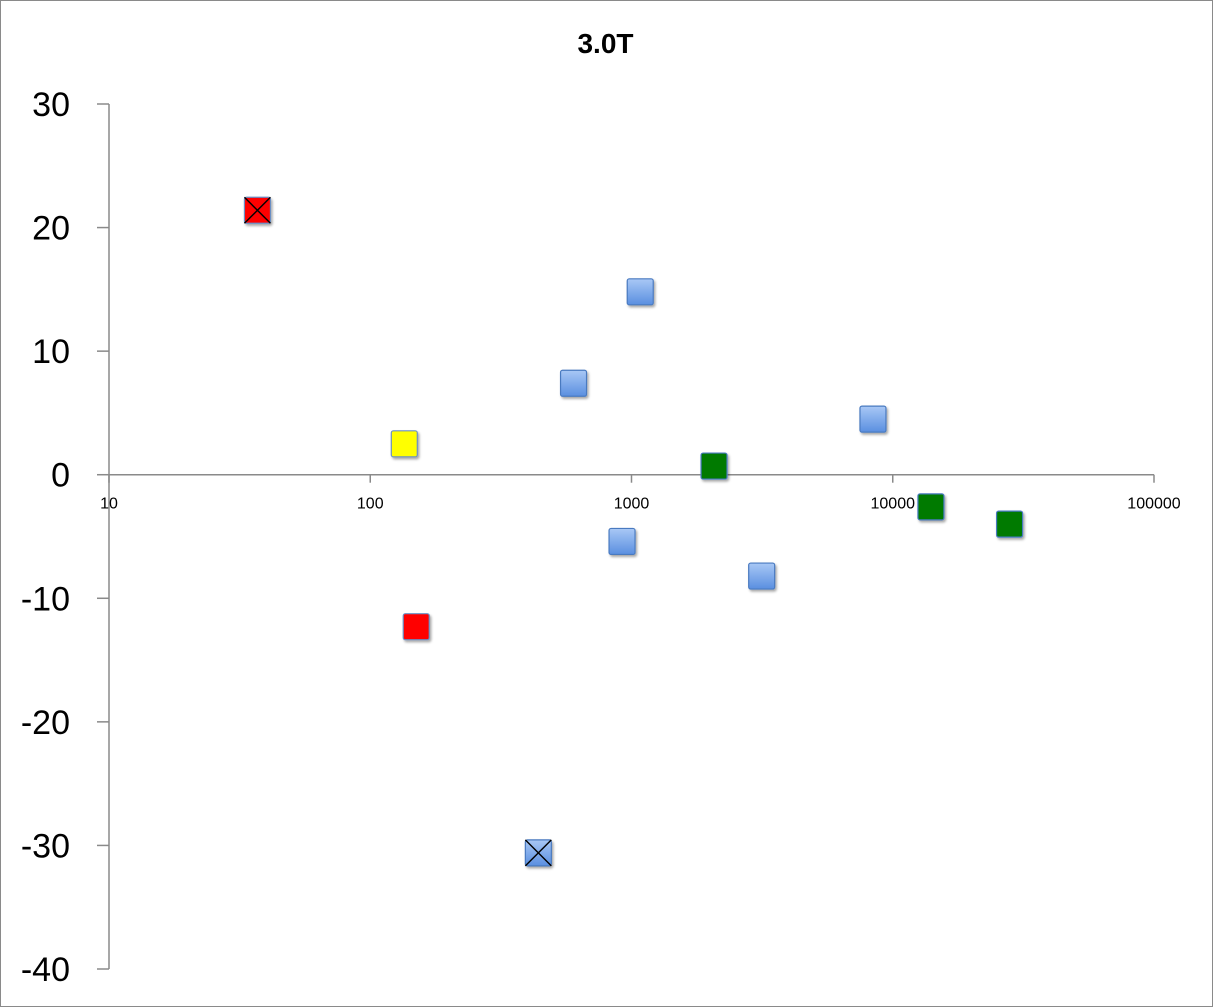  Describe the element at coordinates (45, 723) in the screenshot. I see `y-tick-label: -20` at that location.